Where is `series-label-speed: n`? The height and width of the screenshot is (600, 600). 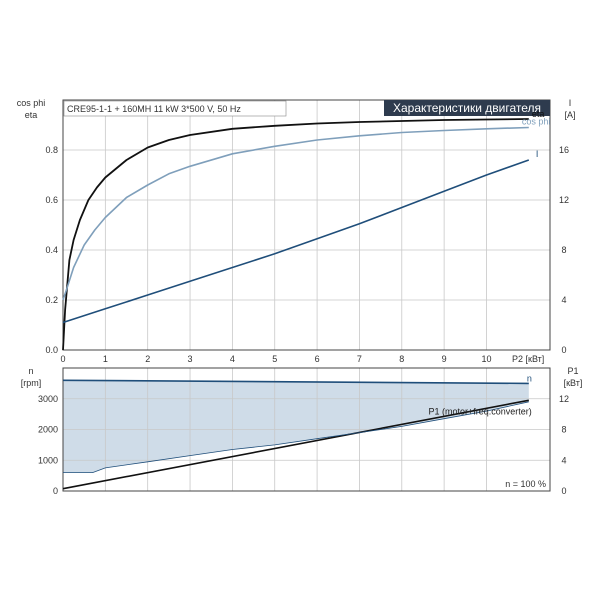 series-label-speed: n is located at coordinates (529, 378).